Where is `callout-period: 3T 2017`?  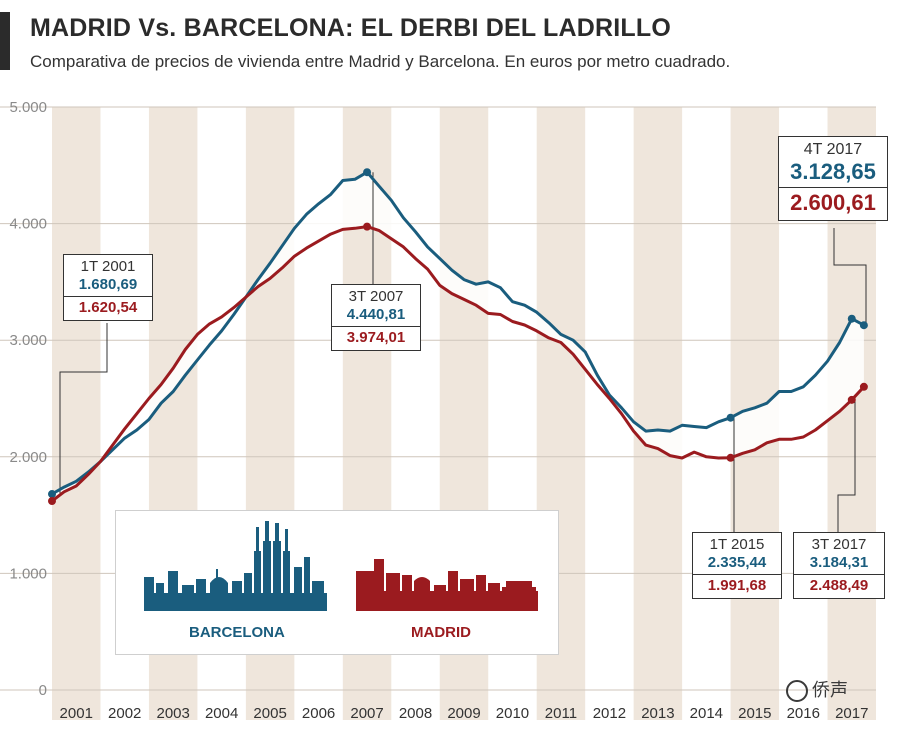 callout-period: 3T 2017 is located at coordinates (839, 544).